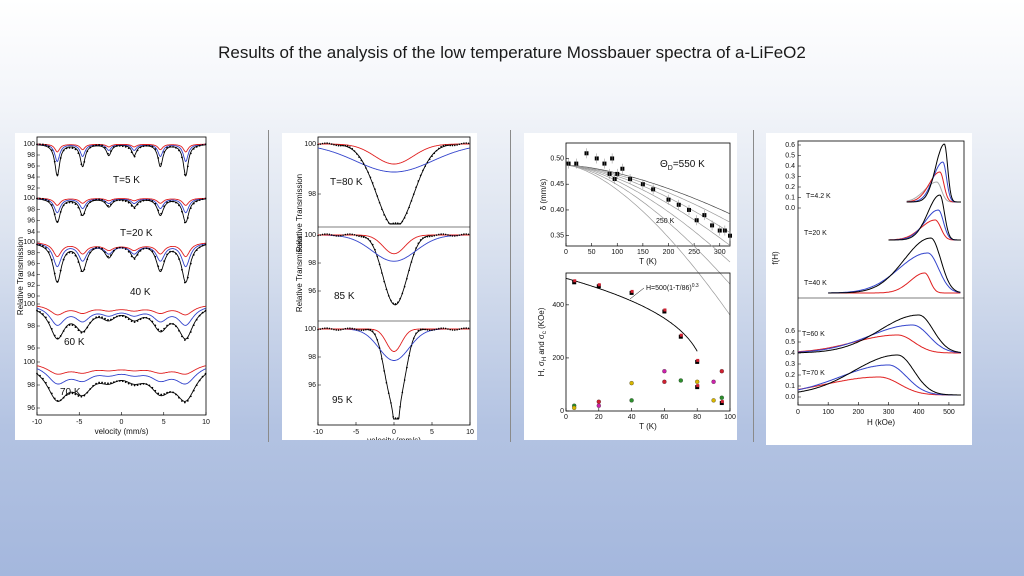 This screenshot has height=576, width=1024. Describe the element at coordinates (31, 188) in the screenshot. I see `y-tick-label: 92` at that location.